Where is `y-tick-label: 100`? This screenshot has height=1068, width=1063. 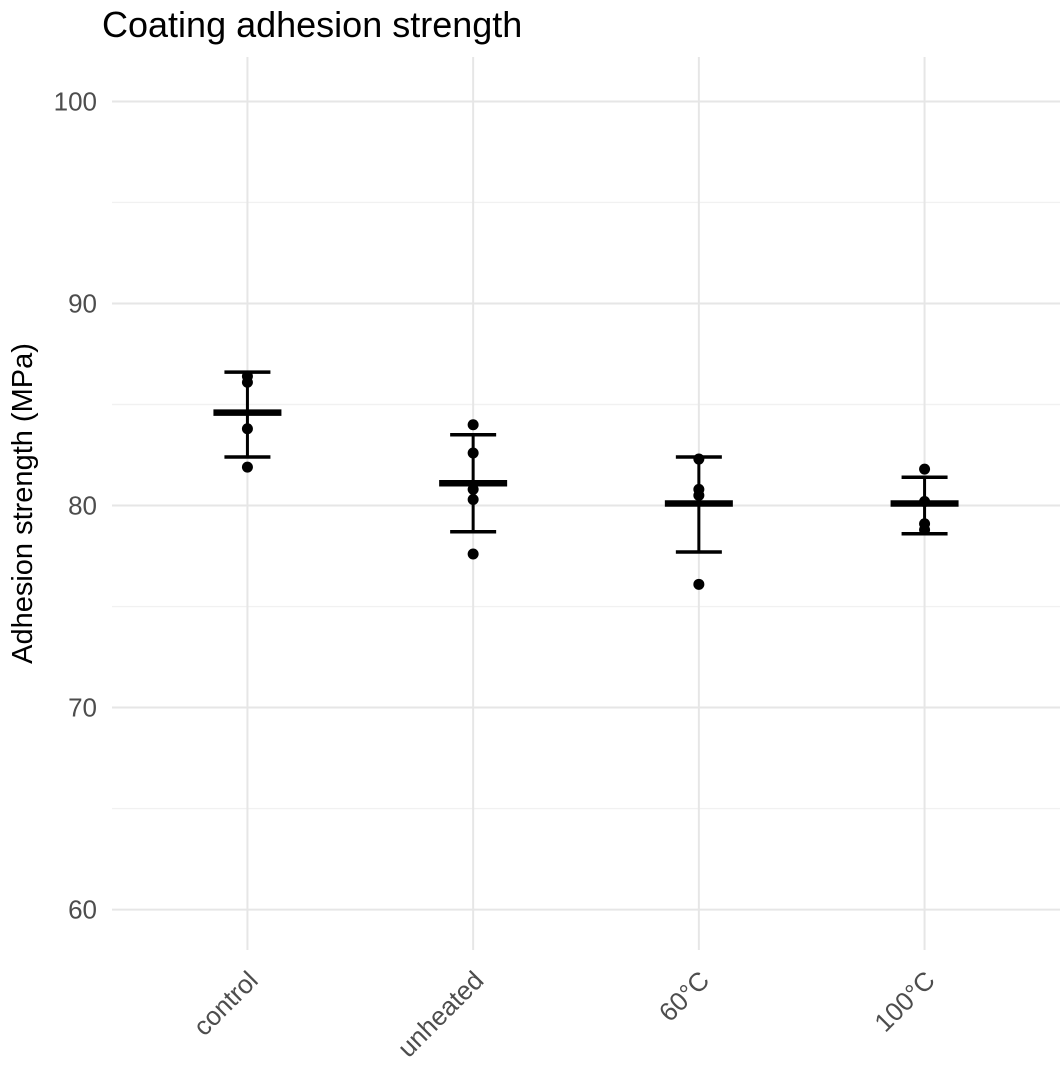
y-tick-label: 100 is located at coordinates (75, 101).